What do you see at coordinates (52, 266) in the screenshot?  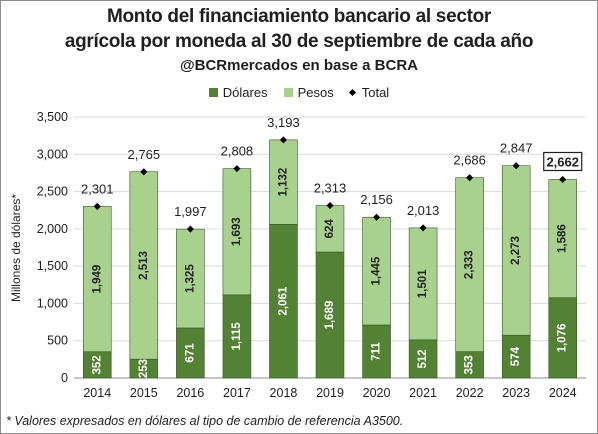 I see `y-tick-label: 1,500` at bounding box center [52, 266].